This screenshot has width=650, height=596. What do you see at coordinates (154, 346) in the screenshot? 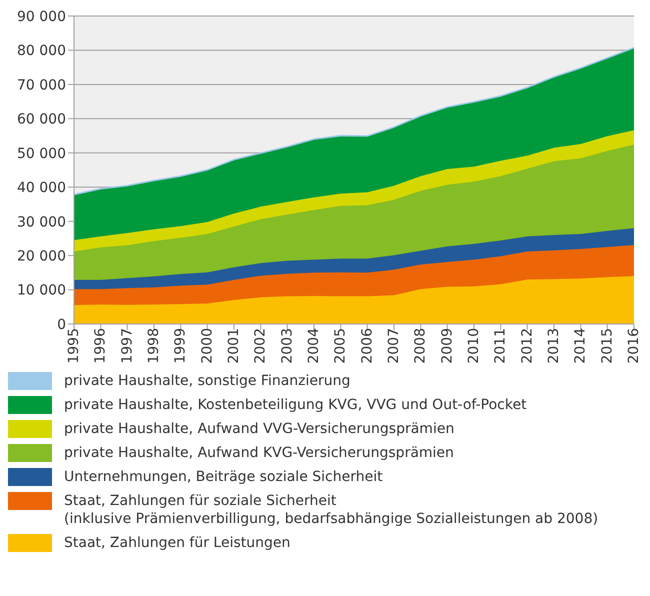
I see `x-tick-label: 1998` at bounding box center [154, 346].